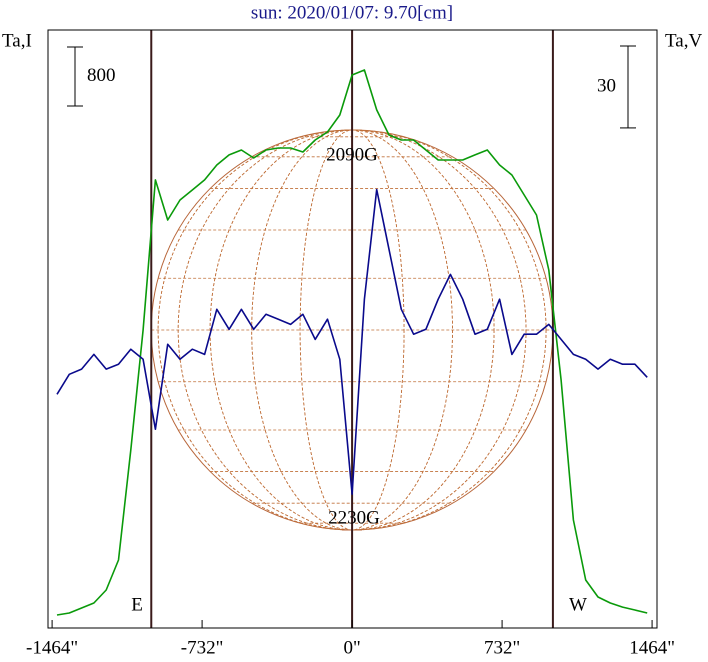 The width and height of the screenshot is (708, 662). What do you see at coordinates (354, 517) in the screenshot?
I see `annotation: 2230G` at bounding box center [354, 517].